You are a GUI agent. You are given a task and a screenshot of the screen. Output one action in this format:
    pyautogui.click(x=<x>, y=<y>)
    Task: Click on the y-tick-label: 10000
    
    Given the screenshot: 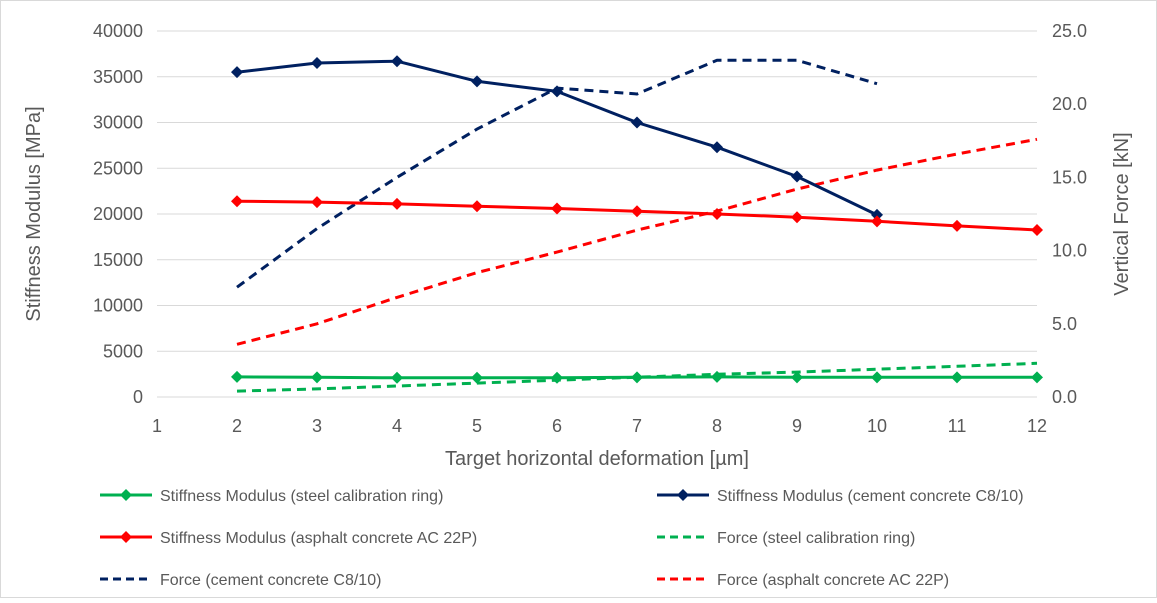 What is the action you would take?
    pyautogui.click(x=118, y=306)
    